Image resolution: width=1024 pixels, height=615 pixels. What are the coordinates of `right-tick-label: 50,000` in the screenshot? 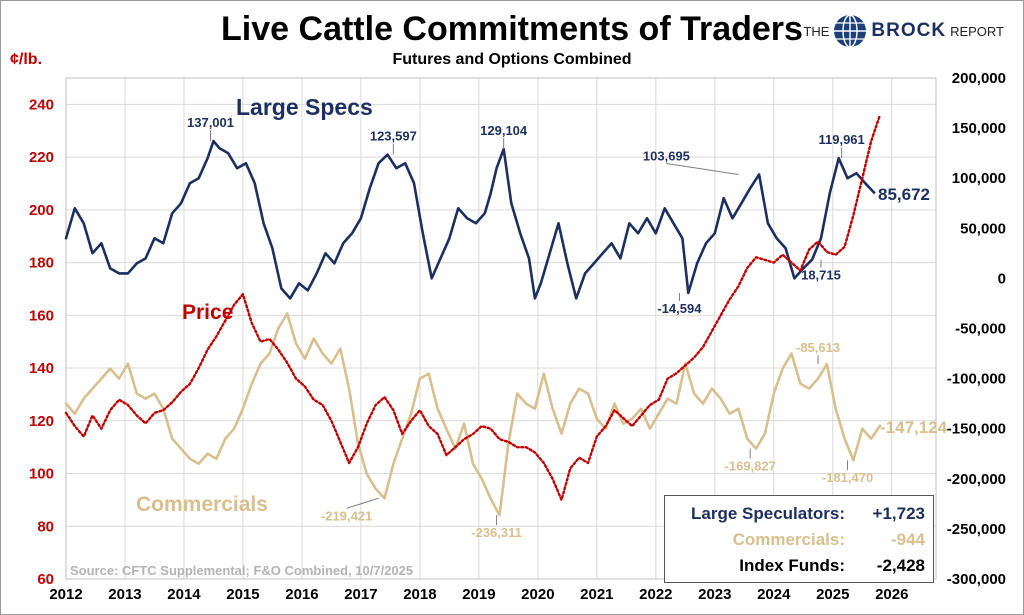 It's located at (983, 228).